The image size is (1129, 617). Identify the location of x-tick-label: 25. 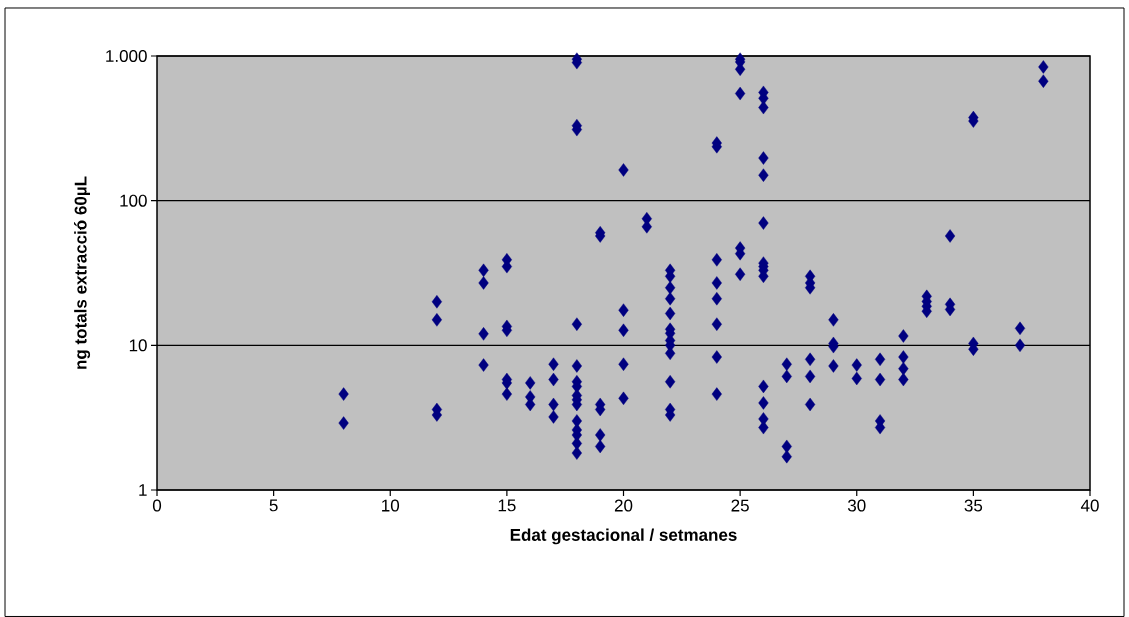
(740, 505).